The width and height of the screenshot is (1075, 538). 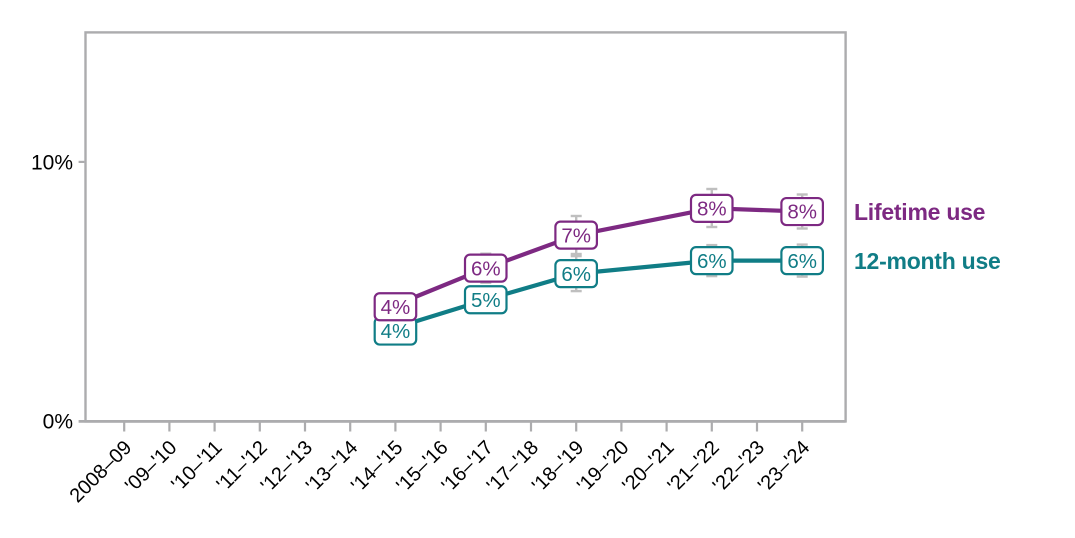 What do you see at coordinates (576, 235) in the screenshot?
I see `svg-text: 7%` at bounding box center [576, 235].